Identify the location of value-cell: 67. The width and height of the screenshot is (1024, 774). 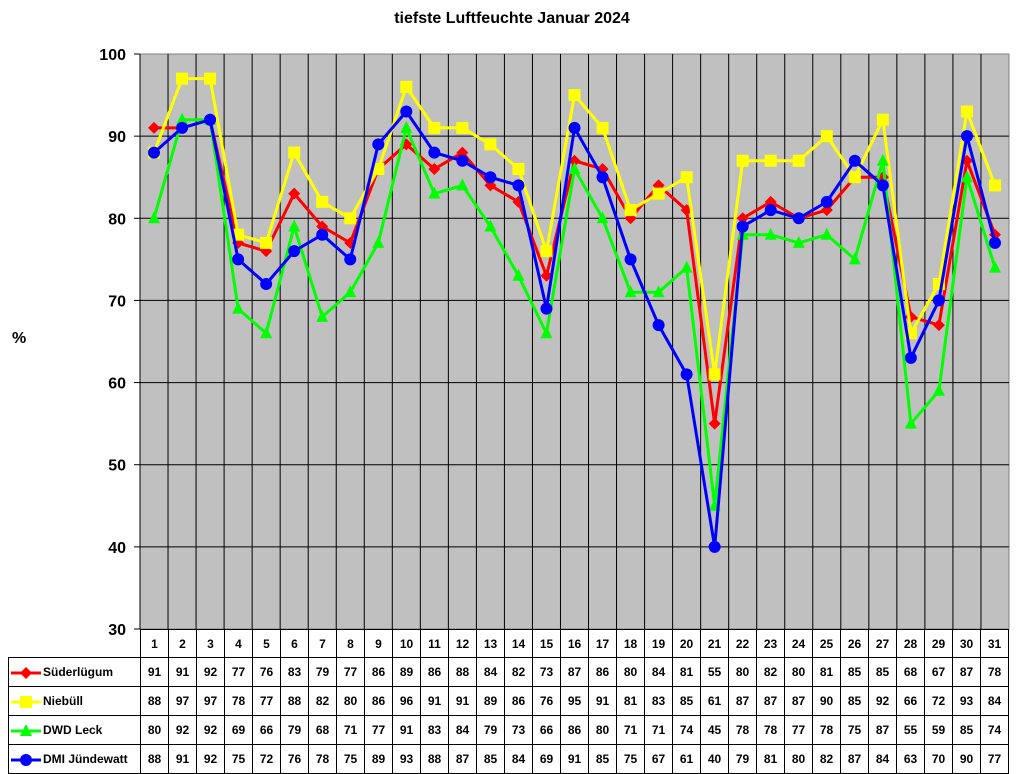
(658, 759).